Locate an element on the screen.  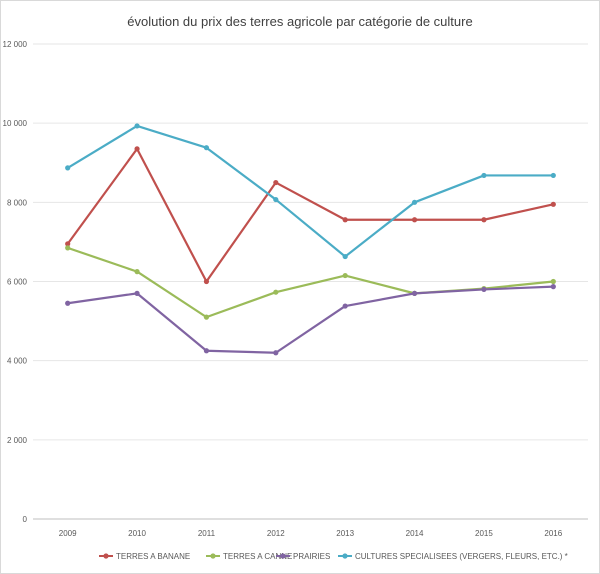
y-tick-label: 8 000 is located at coordinates (17, 202).